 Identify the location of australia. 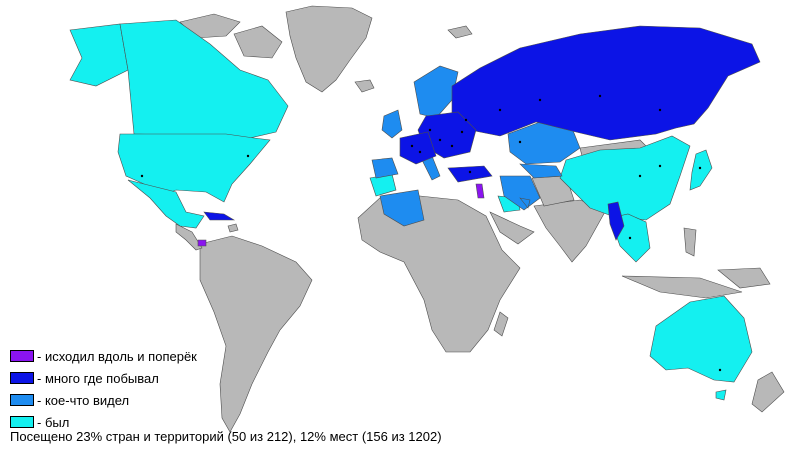
(701, 339).